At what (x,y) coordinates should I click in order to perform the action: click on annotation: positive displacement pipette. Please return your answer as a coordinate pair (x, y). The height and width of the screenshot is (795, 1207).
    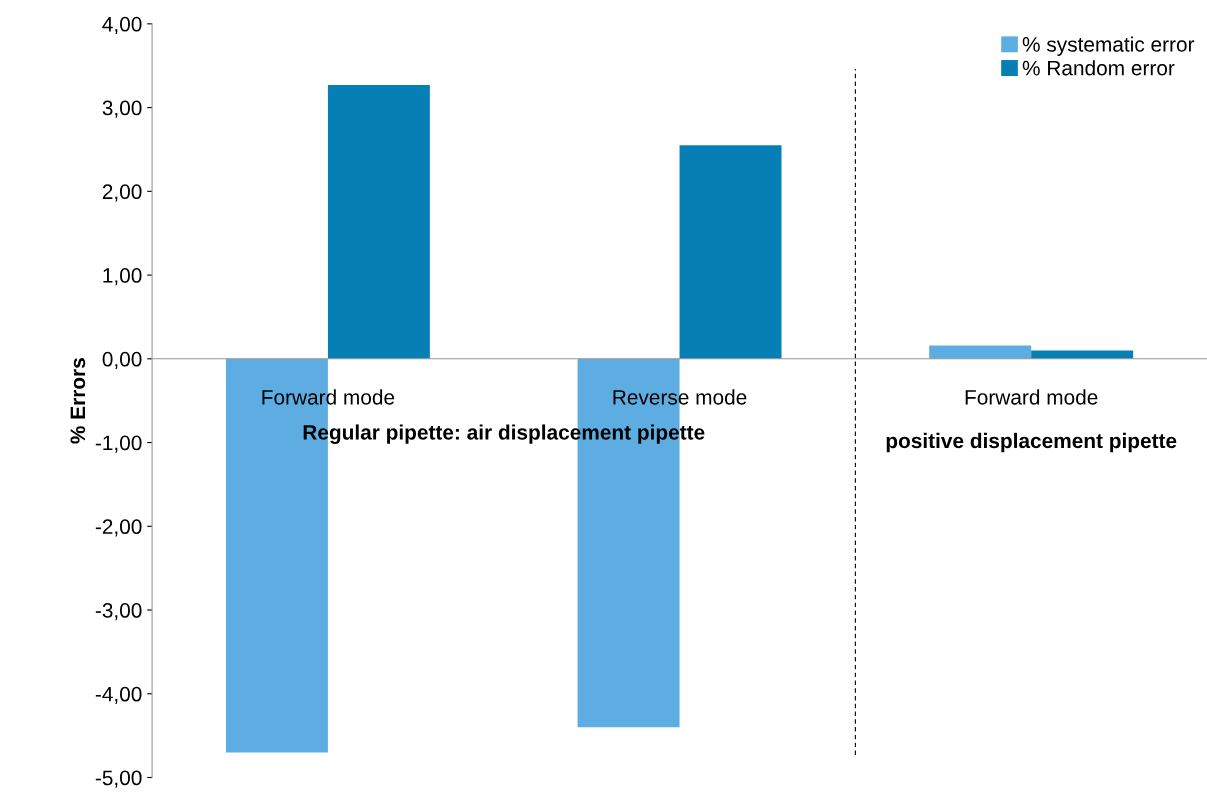
    Looking at the image, I should click on (1031, 442).